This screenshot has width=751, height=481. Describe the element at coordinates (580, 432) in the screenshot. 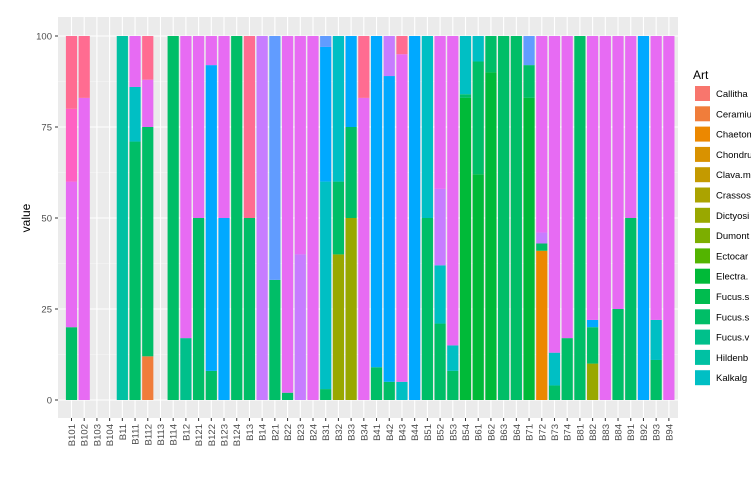

I see `x-tick-label: B81` at that location.